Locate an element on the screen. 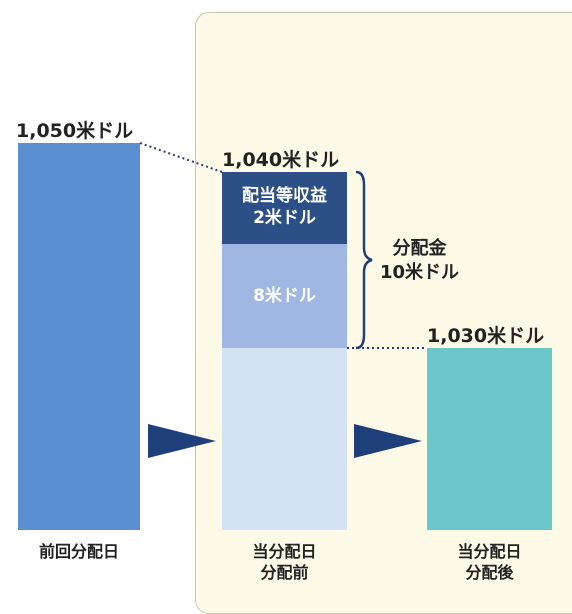 This screenshot has width=572, height=614. after-value: 1,030米ドル is located at coordinates (486, 336).